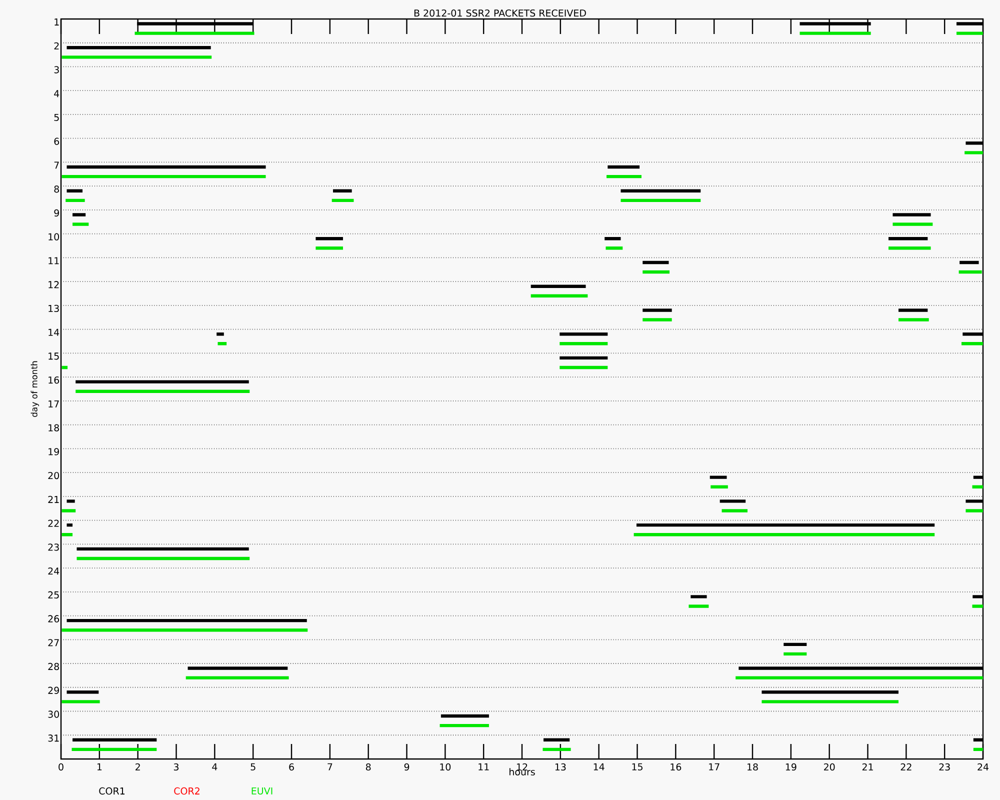 The image size is (1000, 800). What do you see at coordinates (57, 94) in the screenshot?
I see `y-tick-label: 4` at bounding box center [57, 94].